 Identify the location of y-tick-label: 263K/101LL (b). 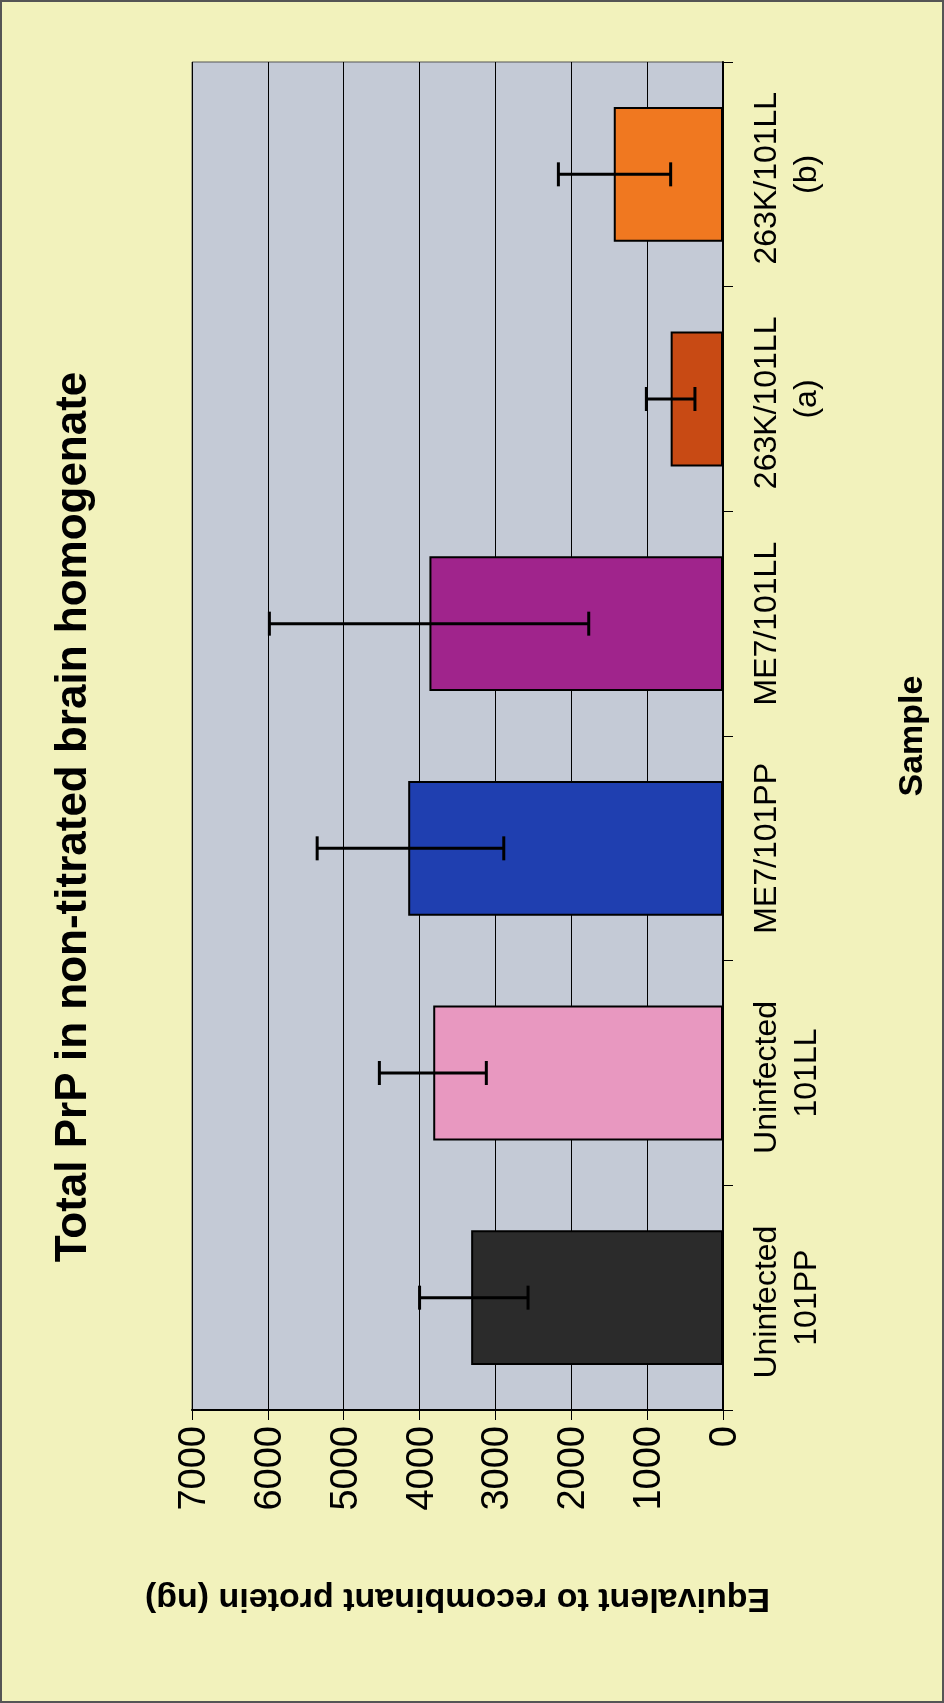
(785, 174).